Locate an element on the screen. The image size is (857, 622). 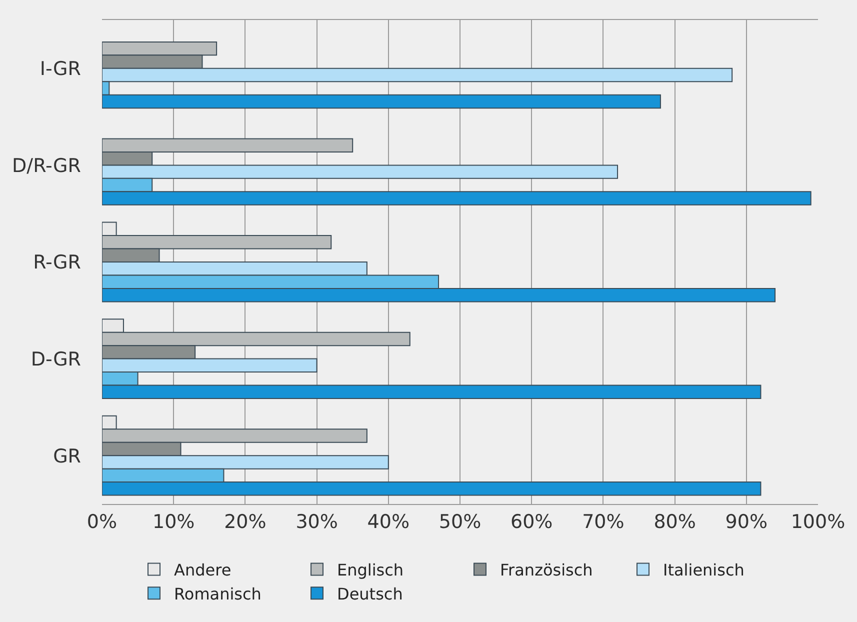
x-tick-label: 0% is located at coordinates (102, 521).